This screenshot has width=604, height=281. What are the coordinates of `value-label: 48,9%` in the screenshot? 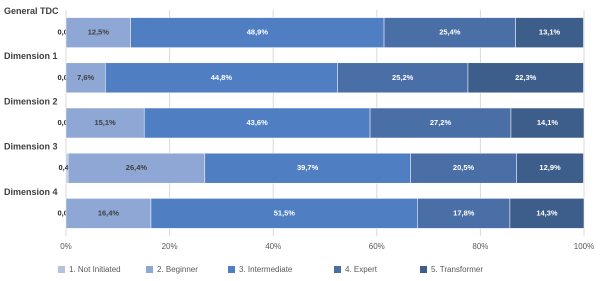 It's located at (258, 32).